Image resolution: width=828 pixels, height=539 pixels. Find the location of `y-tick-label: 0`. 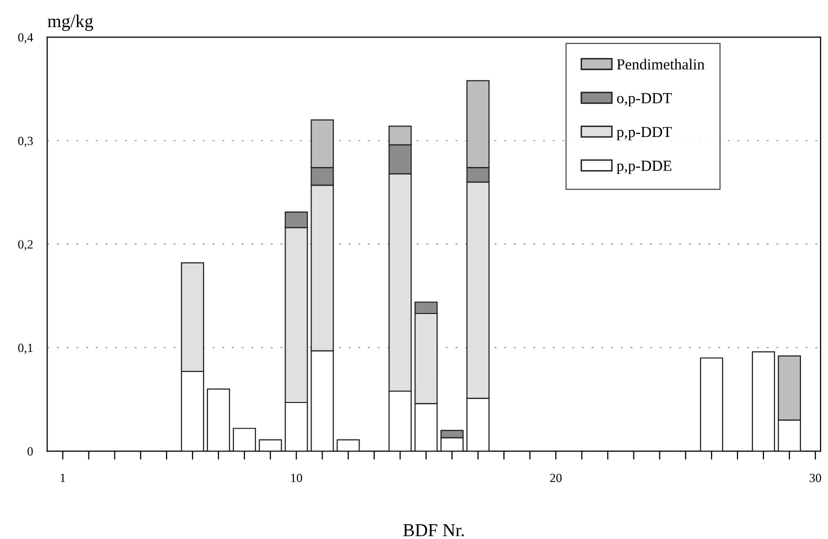

y-tick-label: 0 is located at coordinates (30, 451).